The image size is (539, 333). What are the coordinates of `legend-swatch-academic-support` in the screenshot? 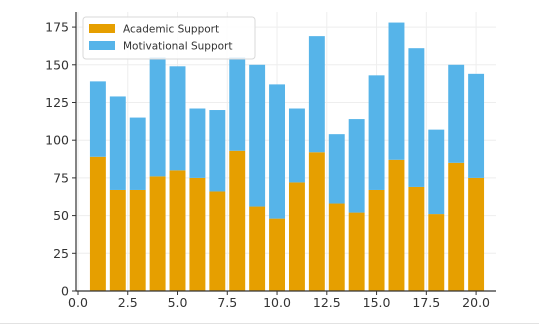 It's located at (102, 28).